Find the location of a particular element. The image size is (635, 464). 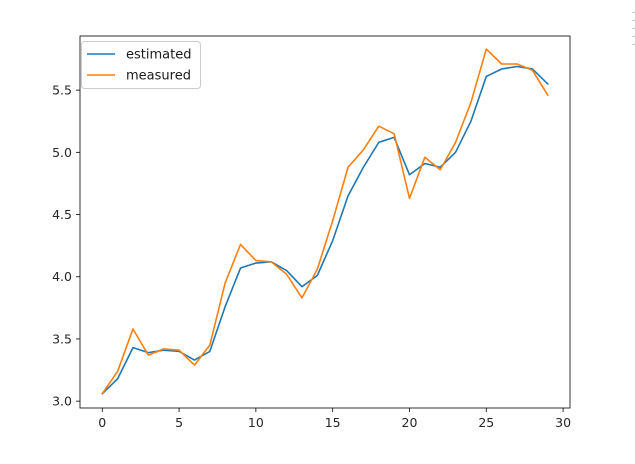

y-tick-label: 3.5 is located at coordinates (62, 338).